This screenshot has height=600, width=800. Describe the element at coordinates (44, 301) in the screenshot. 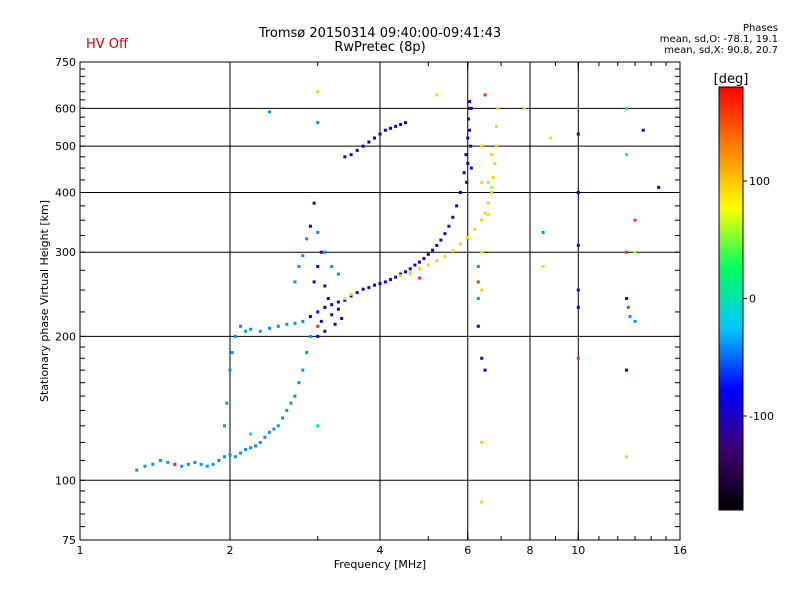

I see `y-axis-label: Stationary phase Virtual Height [km]` at that location.